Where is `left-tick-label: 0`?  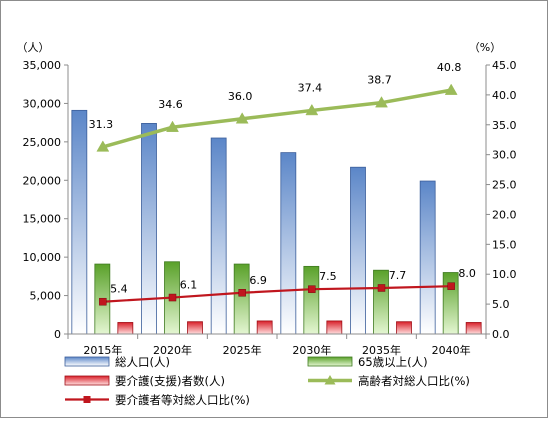
left-tick-label: 0 is located at coordinates (57, 334).